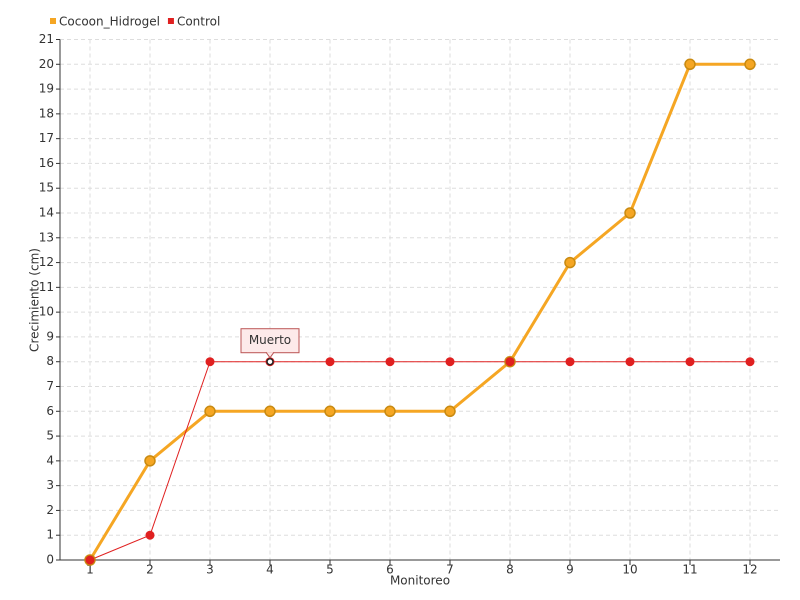 Image resolution: width=800 pixels, height=600 pixels. What do you see at coordinates (50, 510) in the screenshot?
I see `y-tick-label: 2` at bounding box center [50, 510].